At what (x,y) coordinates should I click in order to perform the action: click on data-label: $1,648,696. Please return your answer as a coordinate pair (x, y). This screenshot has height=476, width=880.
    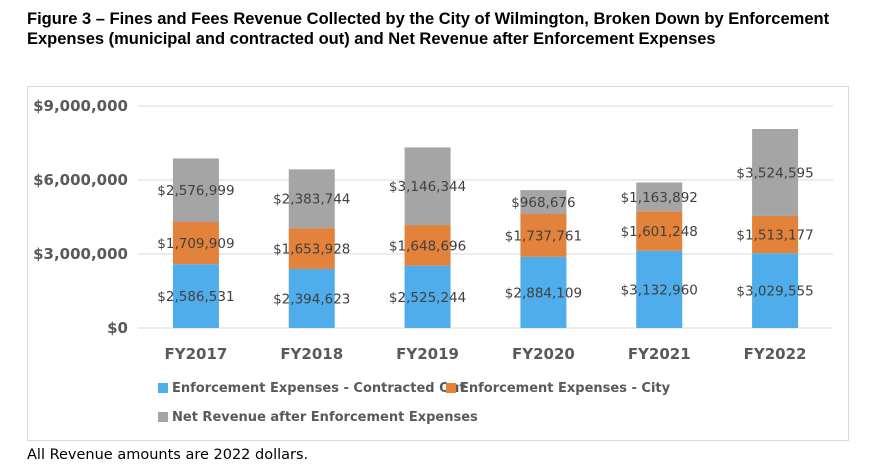
    Looking at the image, I should click on (427, 246).